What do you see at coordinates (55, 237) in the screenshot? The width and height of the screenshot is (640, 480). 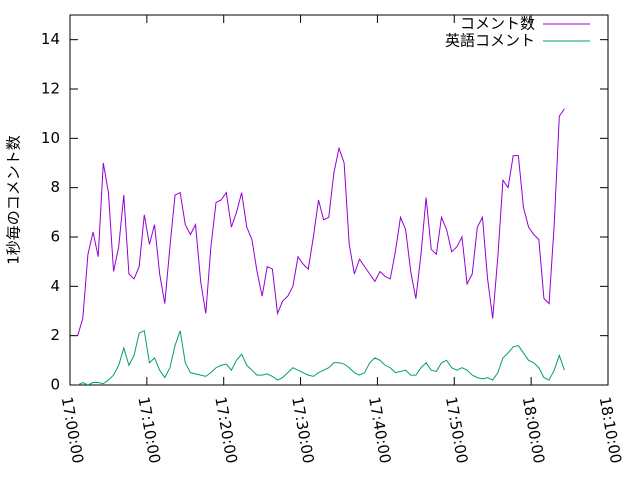 I see `y-tick-label: 6` at bounding box center [55, 237].